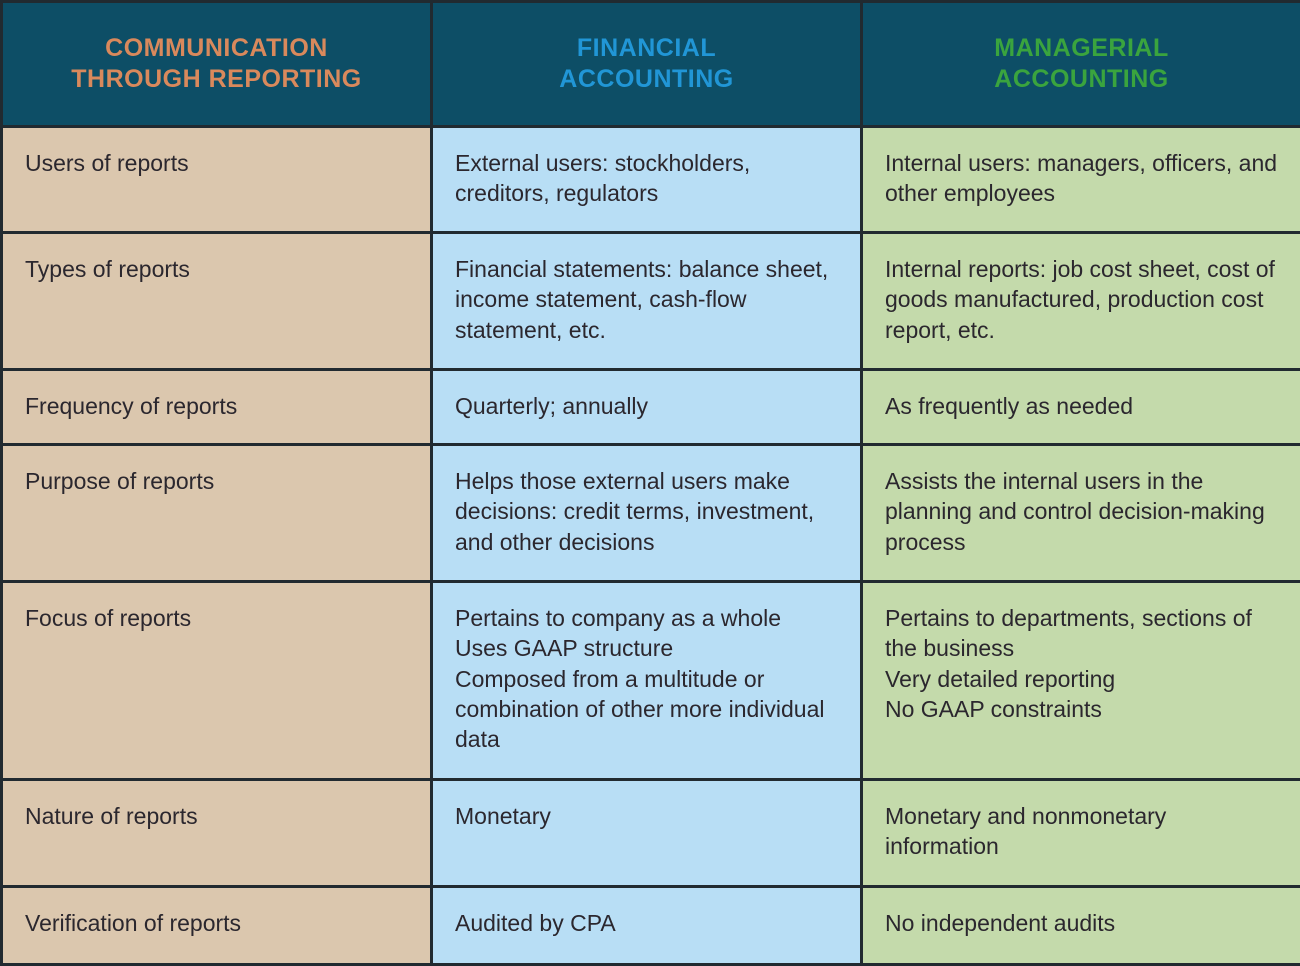 This screenshot has height=966, width=1300. I want to click on row-label-cell: Purpose of reports, so click(217, 513).